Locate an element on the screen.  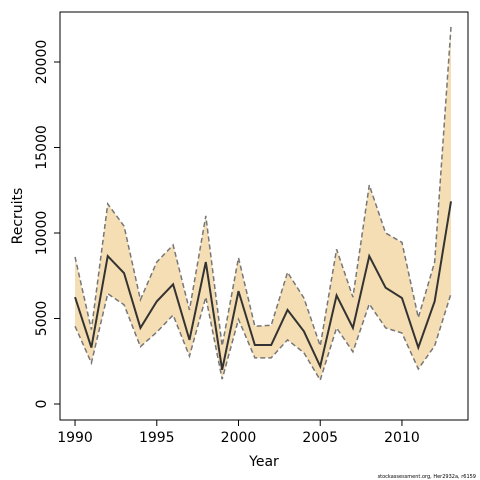
x-tick-label: 2000 is located at coordinates (239, 438).